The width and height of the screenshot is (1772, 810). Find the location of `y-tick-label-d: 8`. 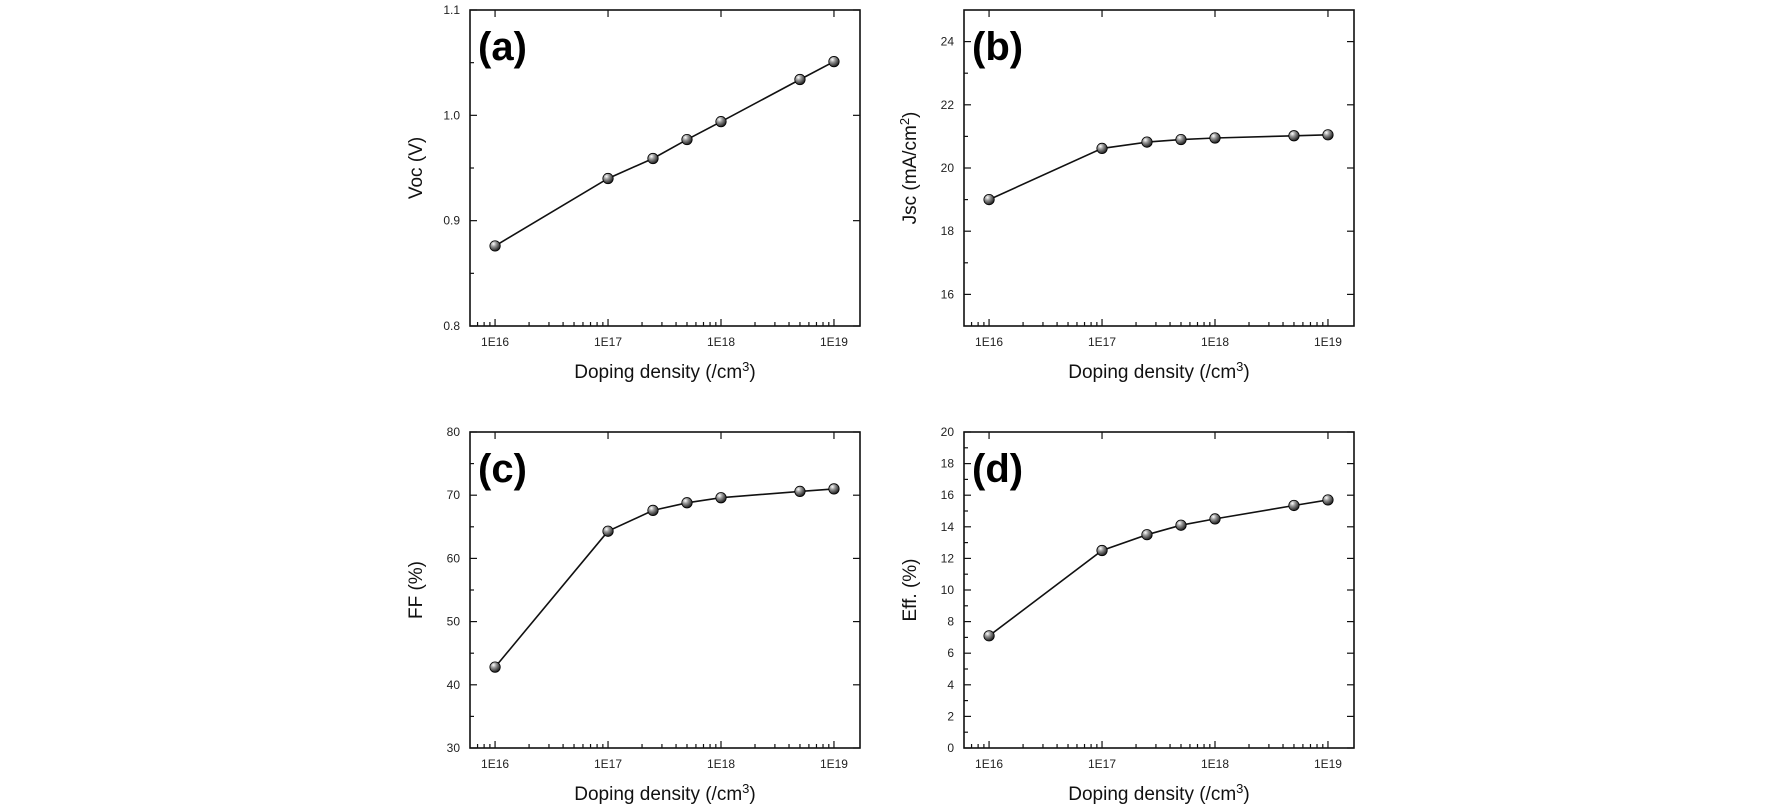

y-tick-label-d: 8 is located at coordinates (950, 622).